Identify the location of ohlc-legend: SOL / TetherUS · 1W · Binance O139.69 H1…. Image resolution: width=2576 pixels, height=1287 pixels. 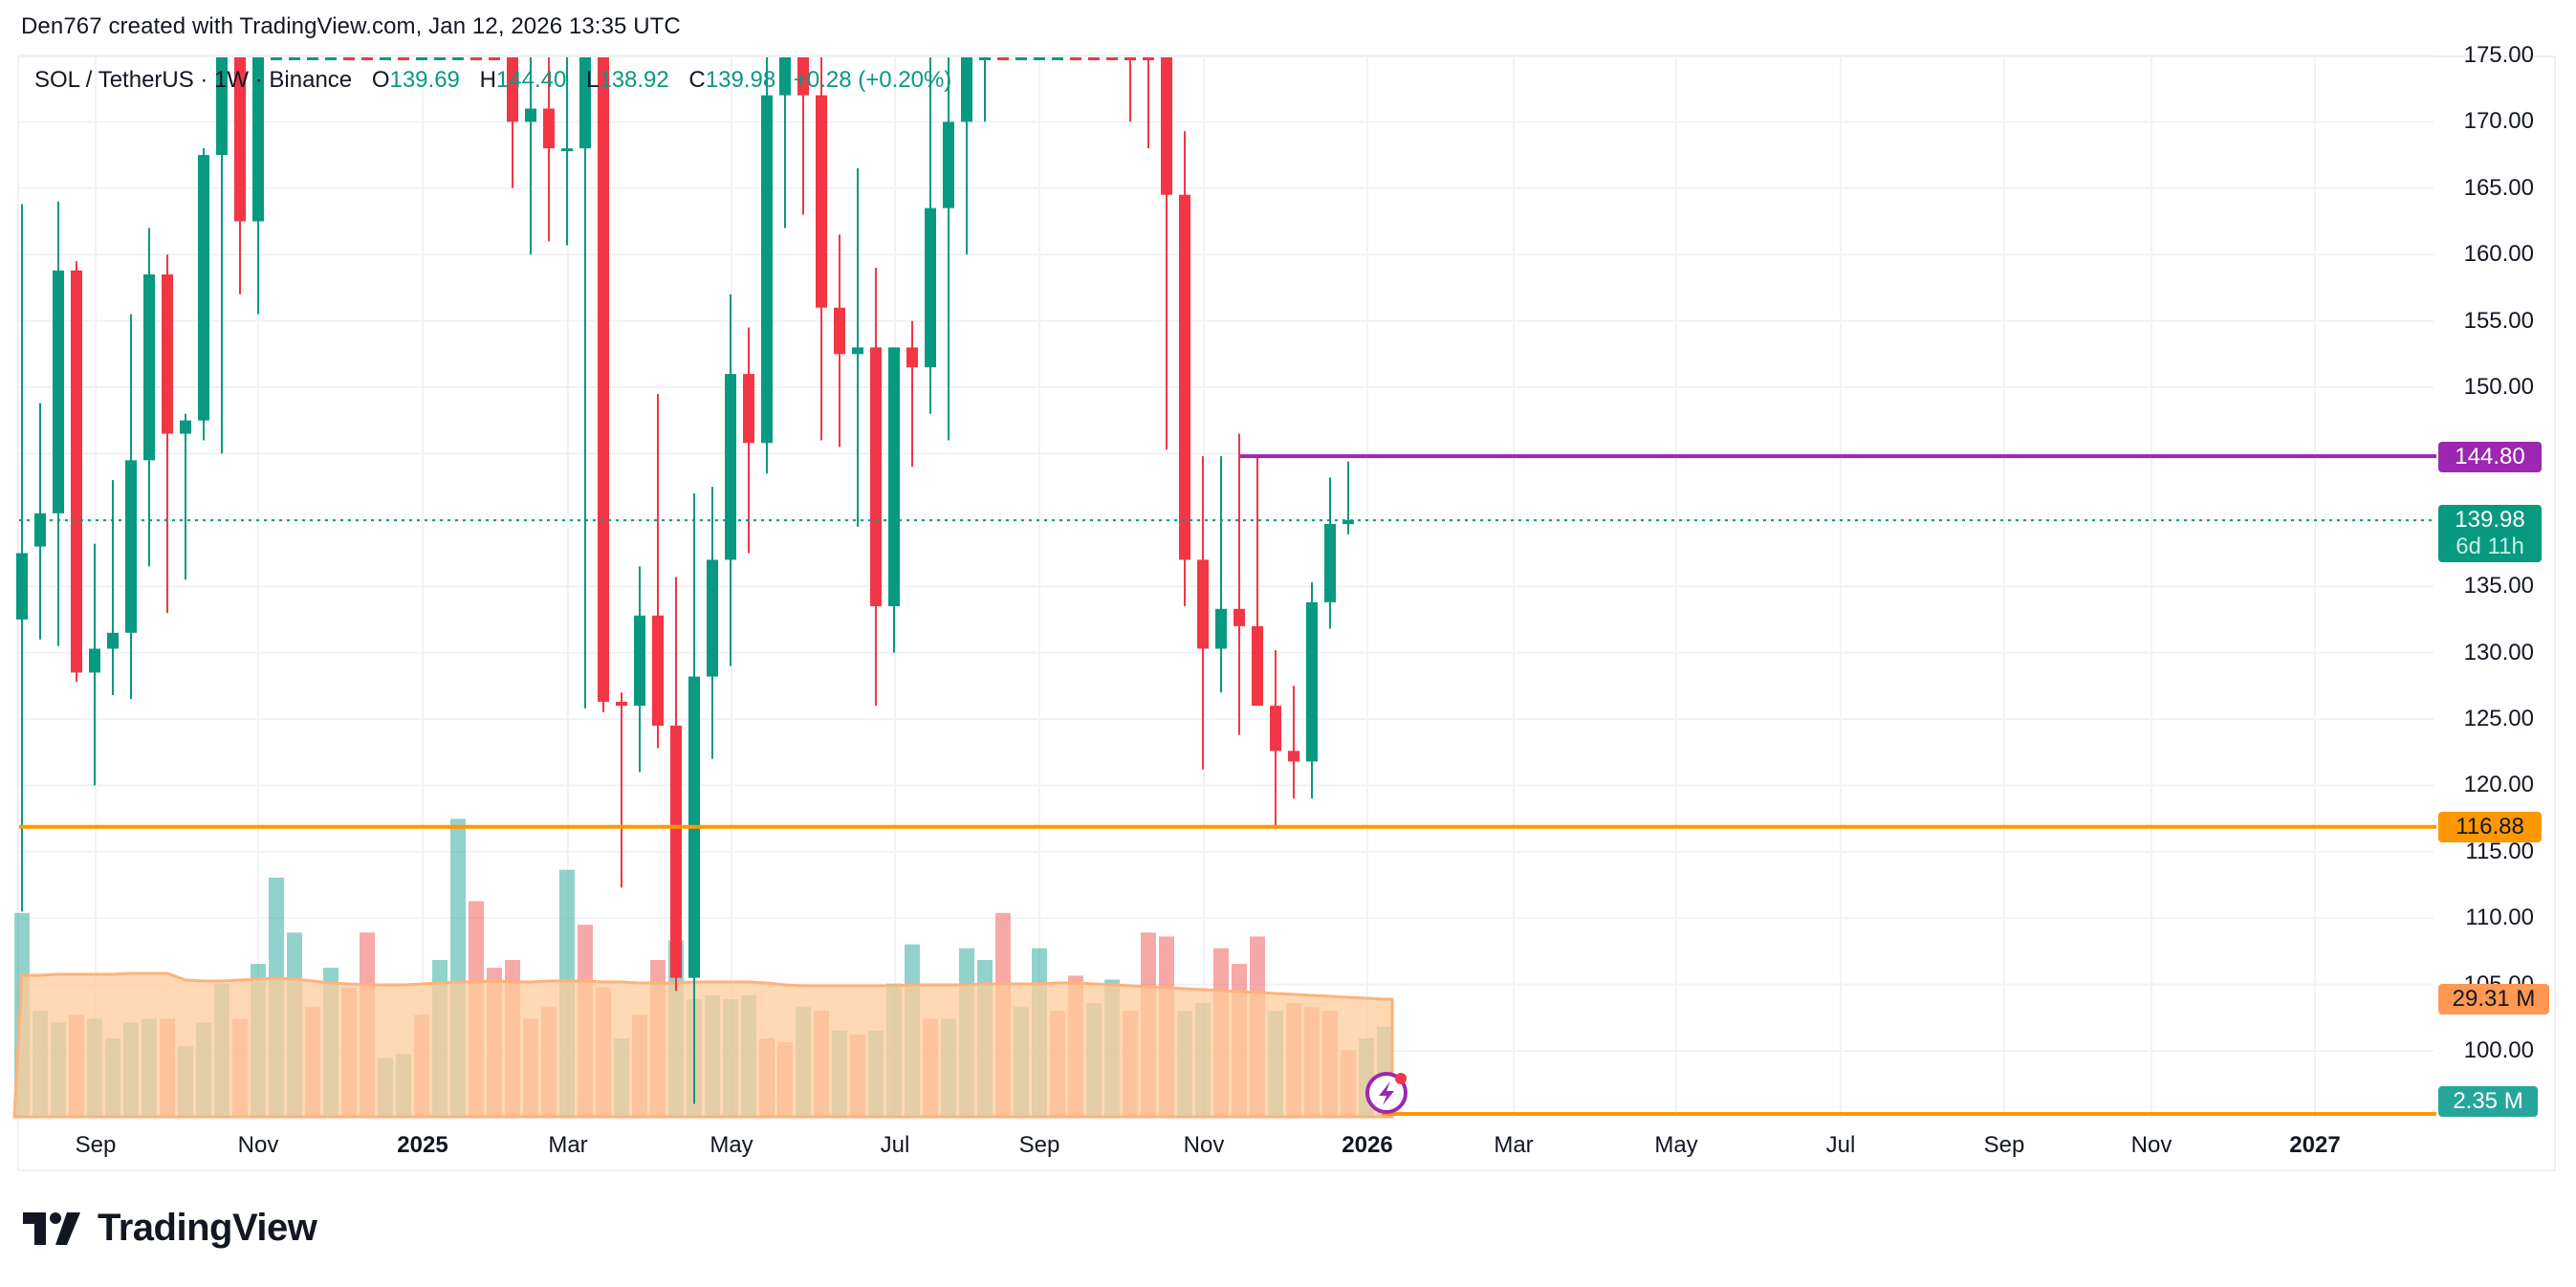
(492, 81).